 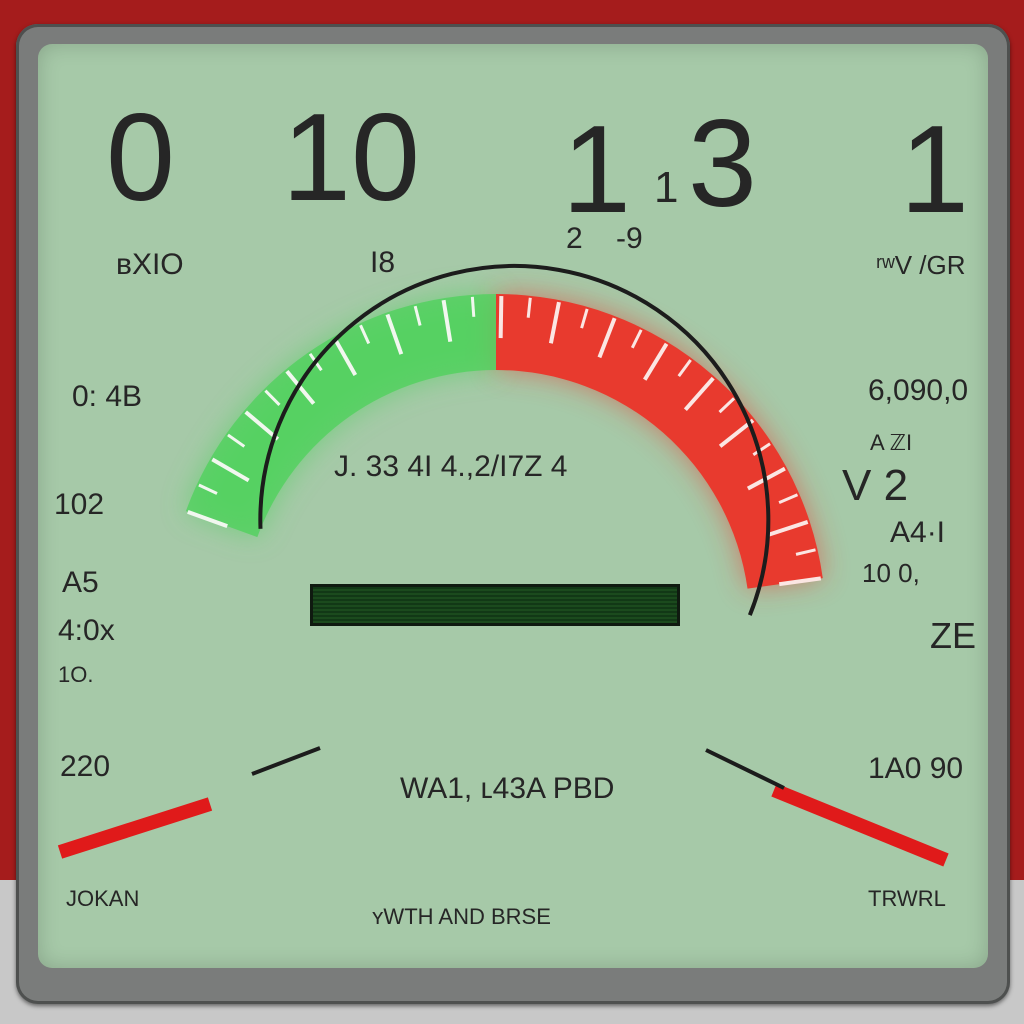 What do you see at coordinates (934, 170) in the screenshot?
I see `top-digit-4: 1` at bounding box center [934, 170].